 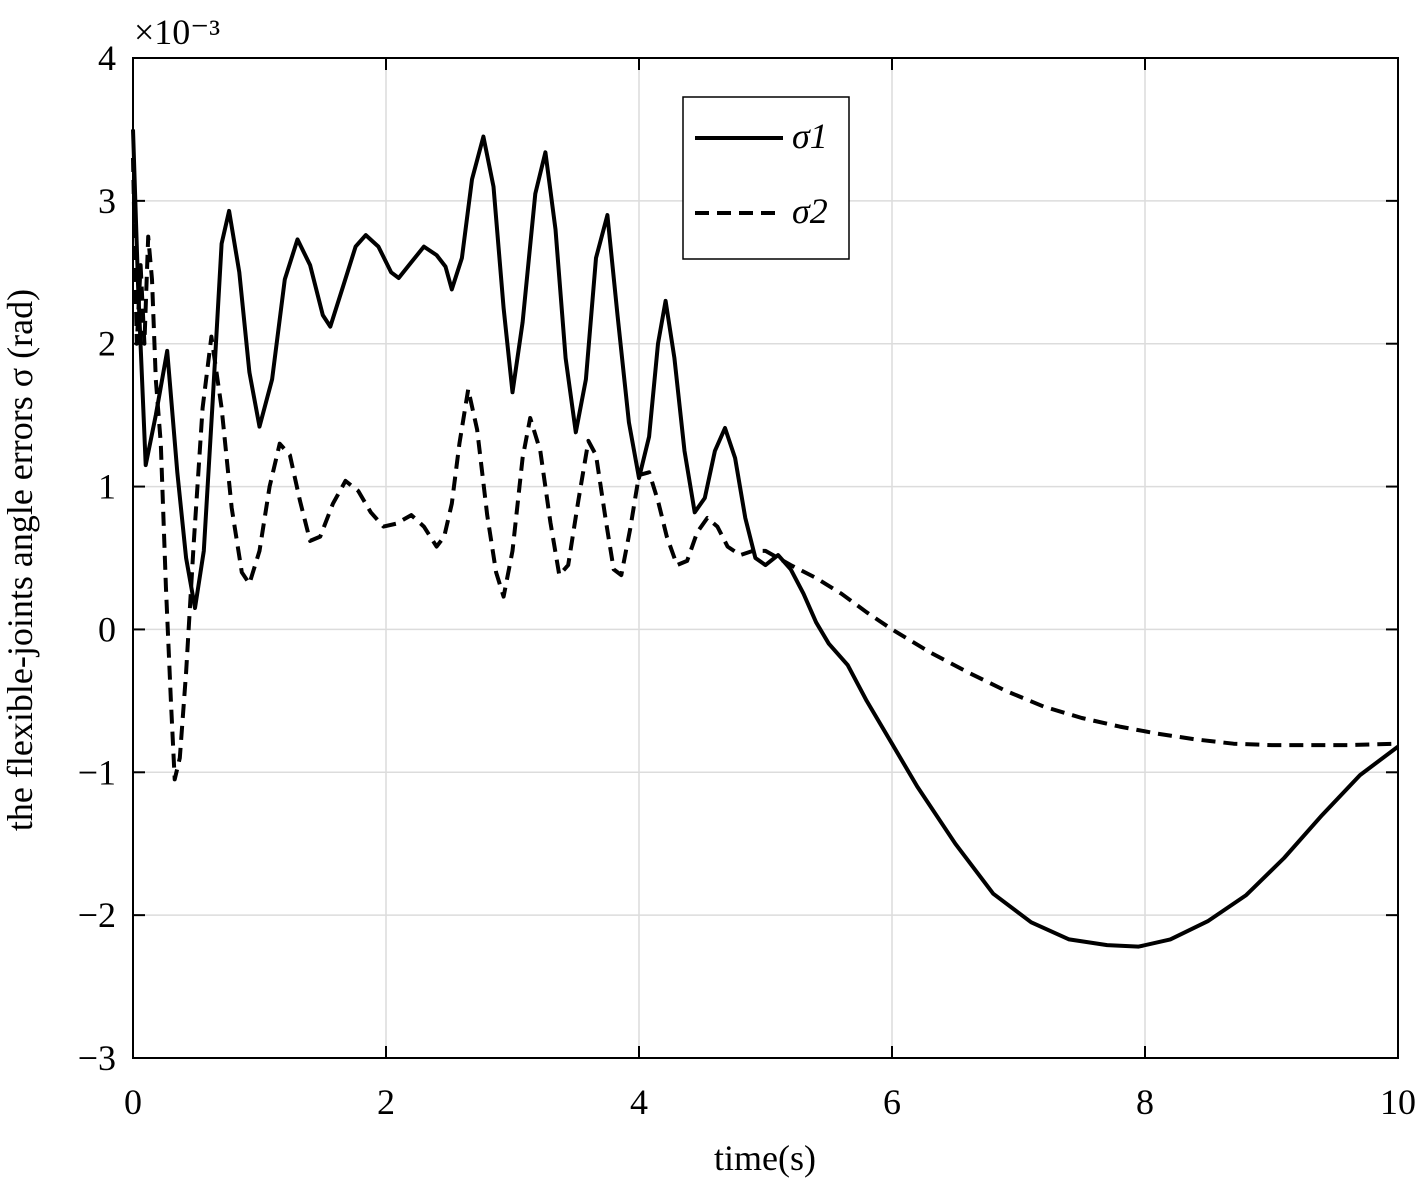 What do you see at coordinates (107, 344) in the screenshot?
I see `y-tick-label: 2` at bounding box center [107, 344].